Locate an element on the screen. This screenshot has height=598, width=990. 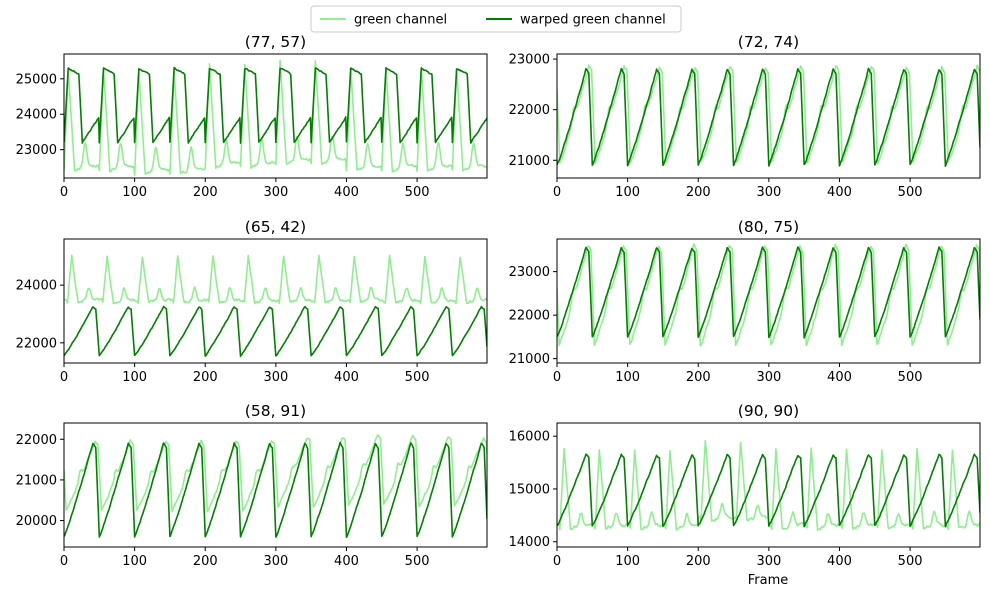
y-tick-label: 15000 is located at coordinates (529, 489).